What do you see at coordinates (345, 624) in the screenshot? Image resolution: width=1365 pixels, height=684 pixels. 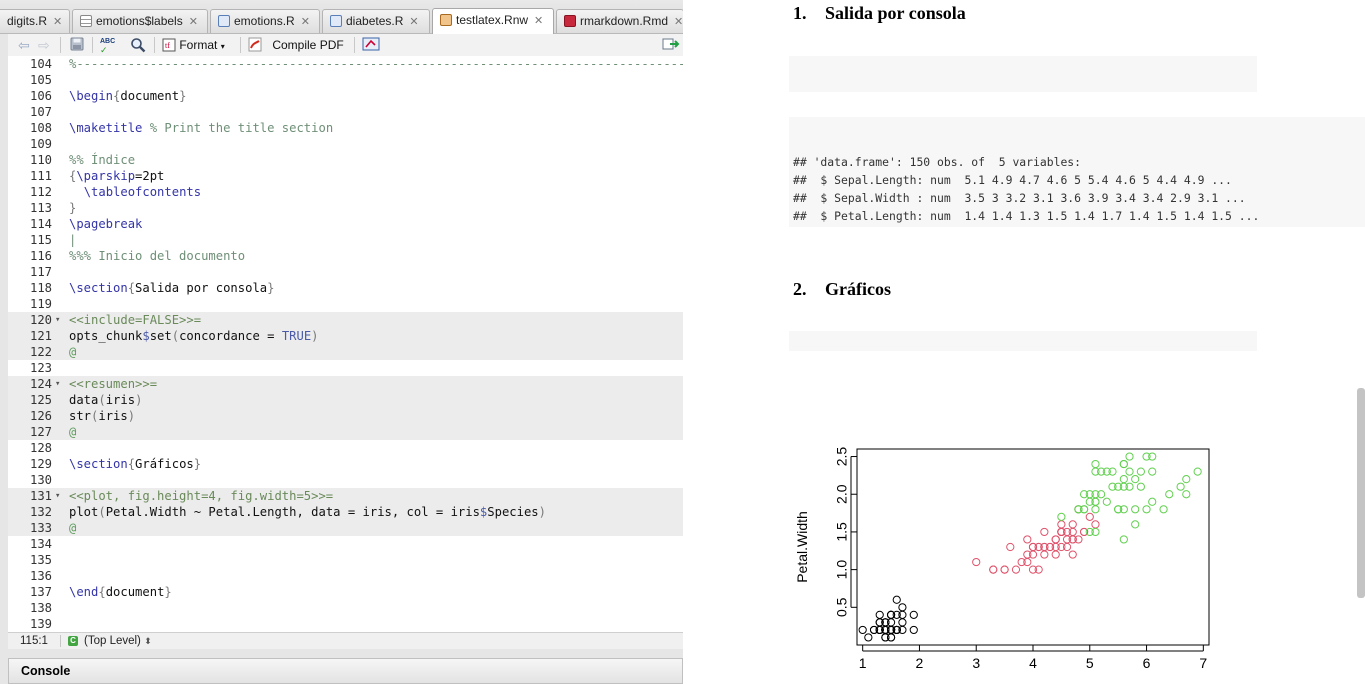 I see `code-line: 139` at bounding box center [345, 624].